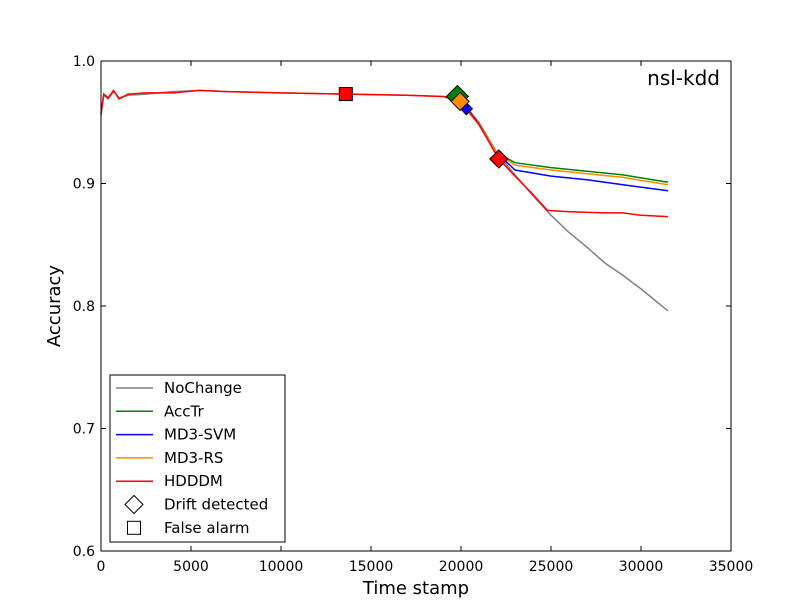 Image resolution: width=812 pixels, height=612 pixels. Describe the element at coordinates (84, 185) in the screenshot. I see `y-tick-label: 0.9` at that location.